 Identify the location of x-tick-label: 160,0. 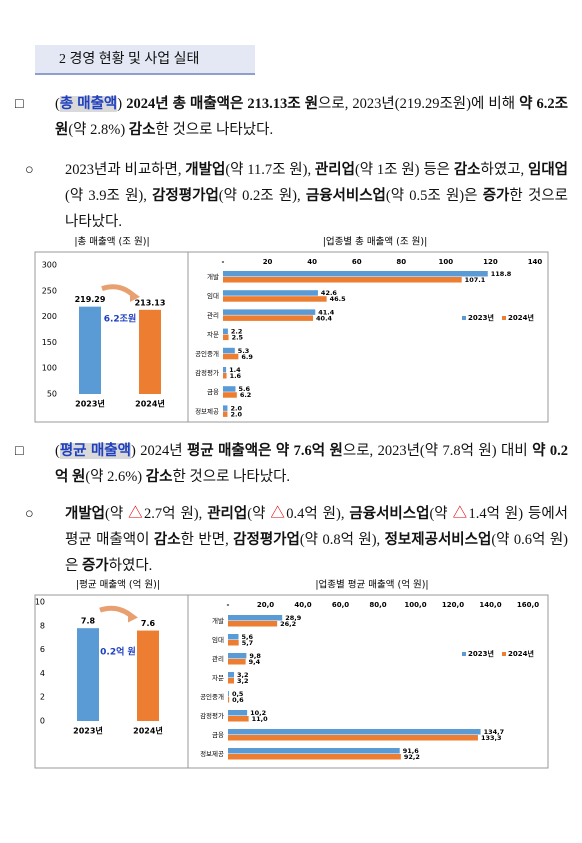
(528, 605).